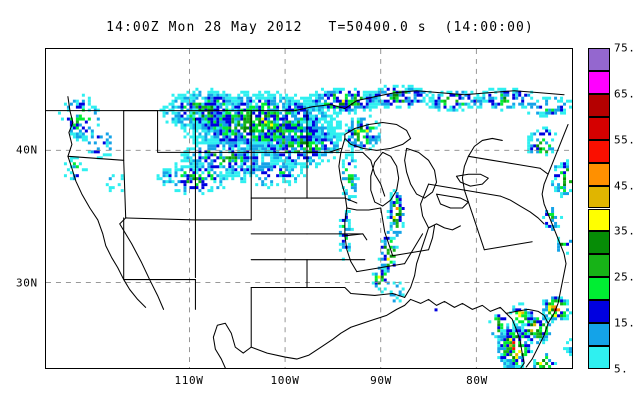 The image size is (640, 400). What do you see at coordinates (625, 277) in the screenshot?
I see `colorbar-tick-25: 25.` at bounding box center [625, 277].